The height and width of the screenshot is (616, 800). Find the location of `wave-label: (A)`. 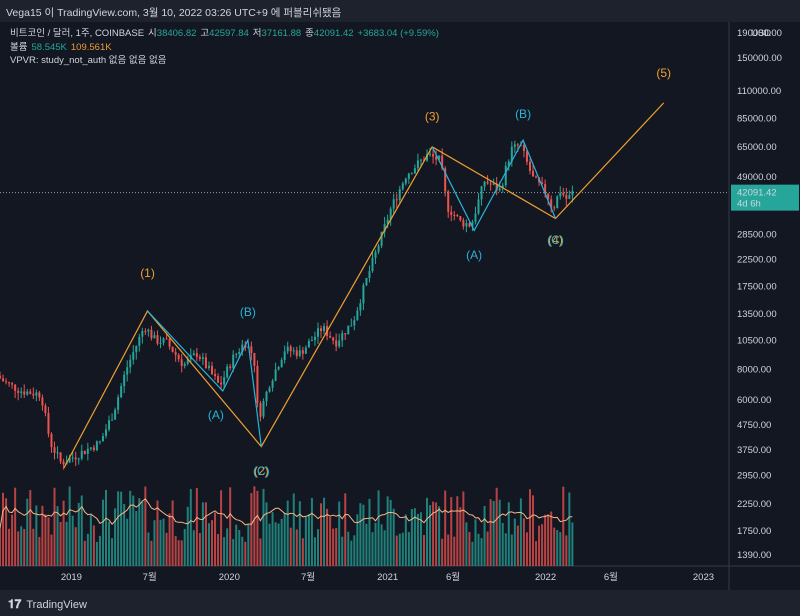

wave-label: (A) is located at coordinates (216, 415).